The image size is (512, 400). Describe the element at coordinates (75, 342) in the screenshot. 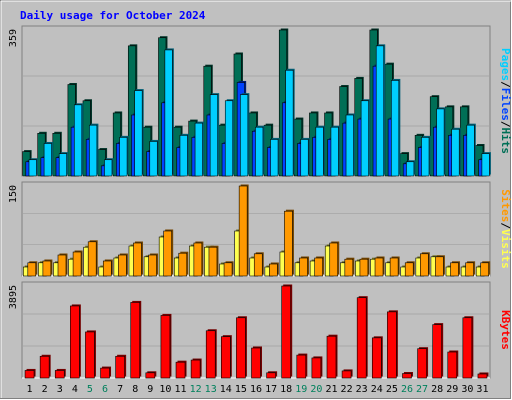

I see `bar-kbytes-day-4-face` at that location.